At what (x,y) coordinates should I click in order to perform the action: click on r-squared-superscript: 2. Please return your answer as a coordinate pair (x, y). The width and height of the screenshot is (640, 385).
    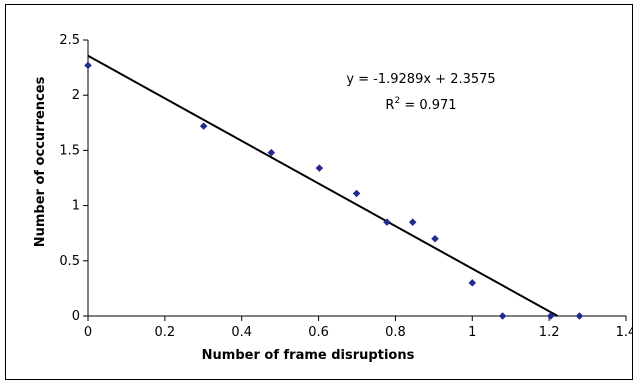
    Looking at the image, I should click on (397, 101).